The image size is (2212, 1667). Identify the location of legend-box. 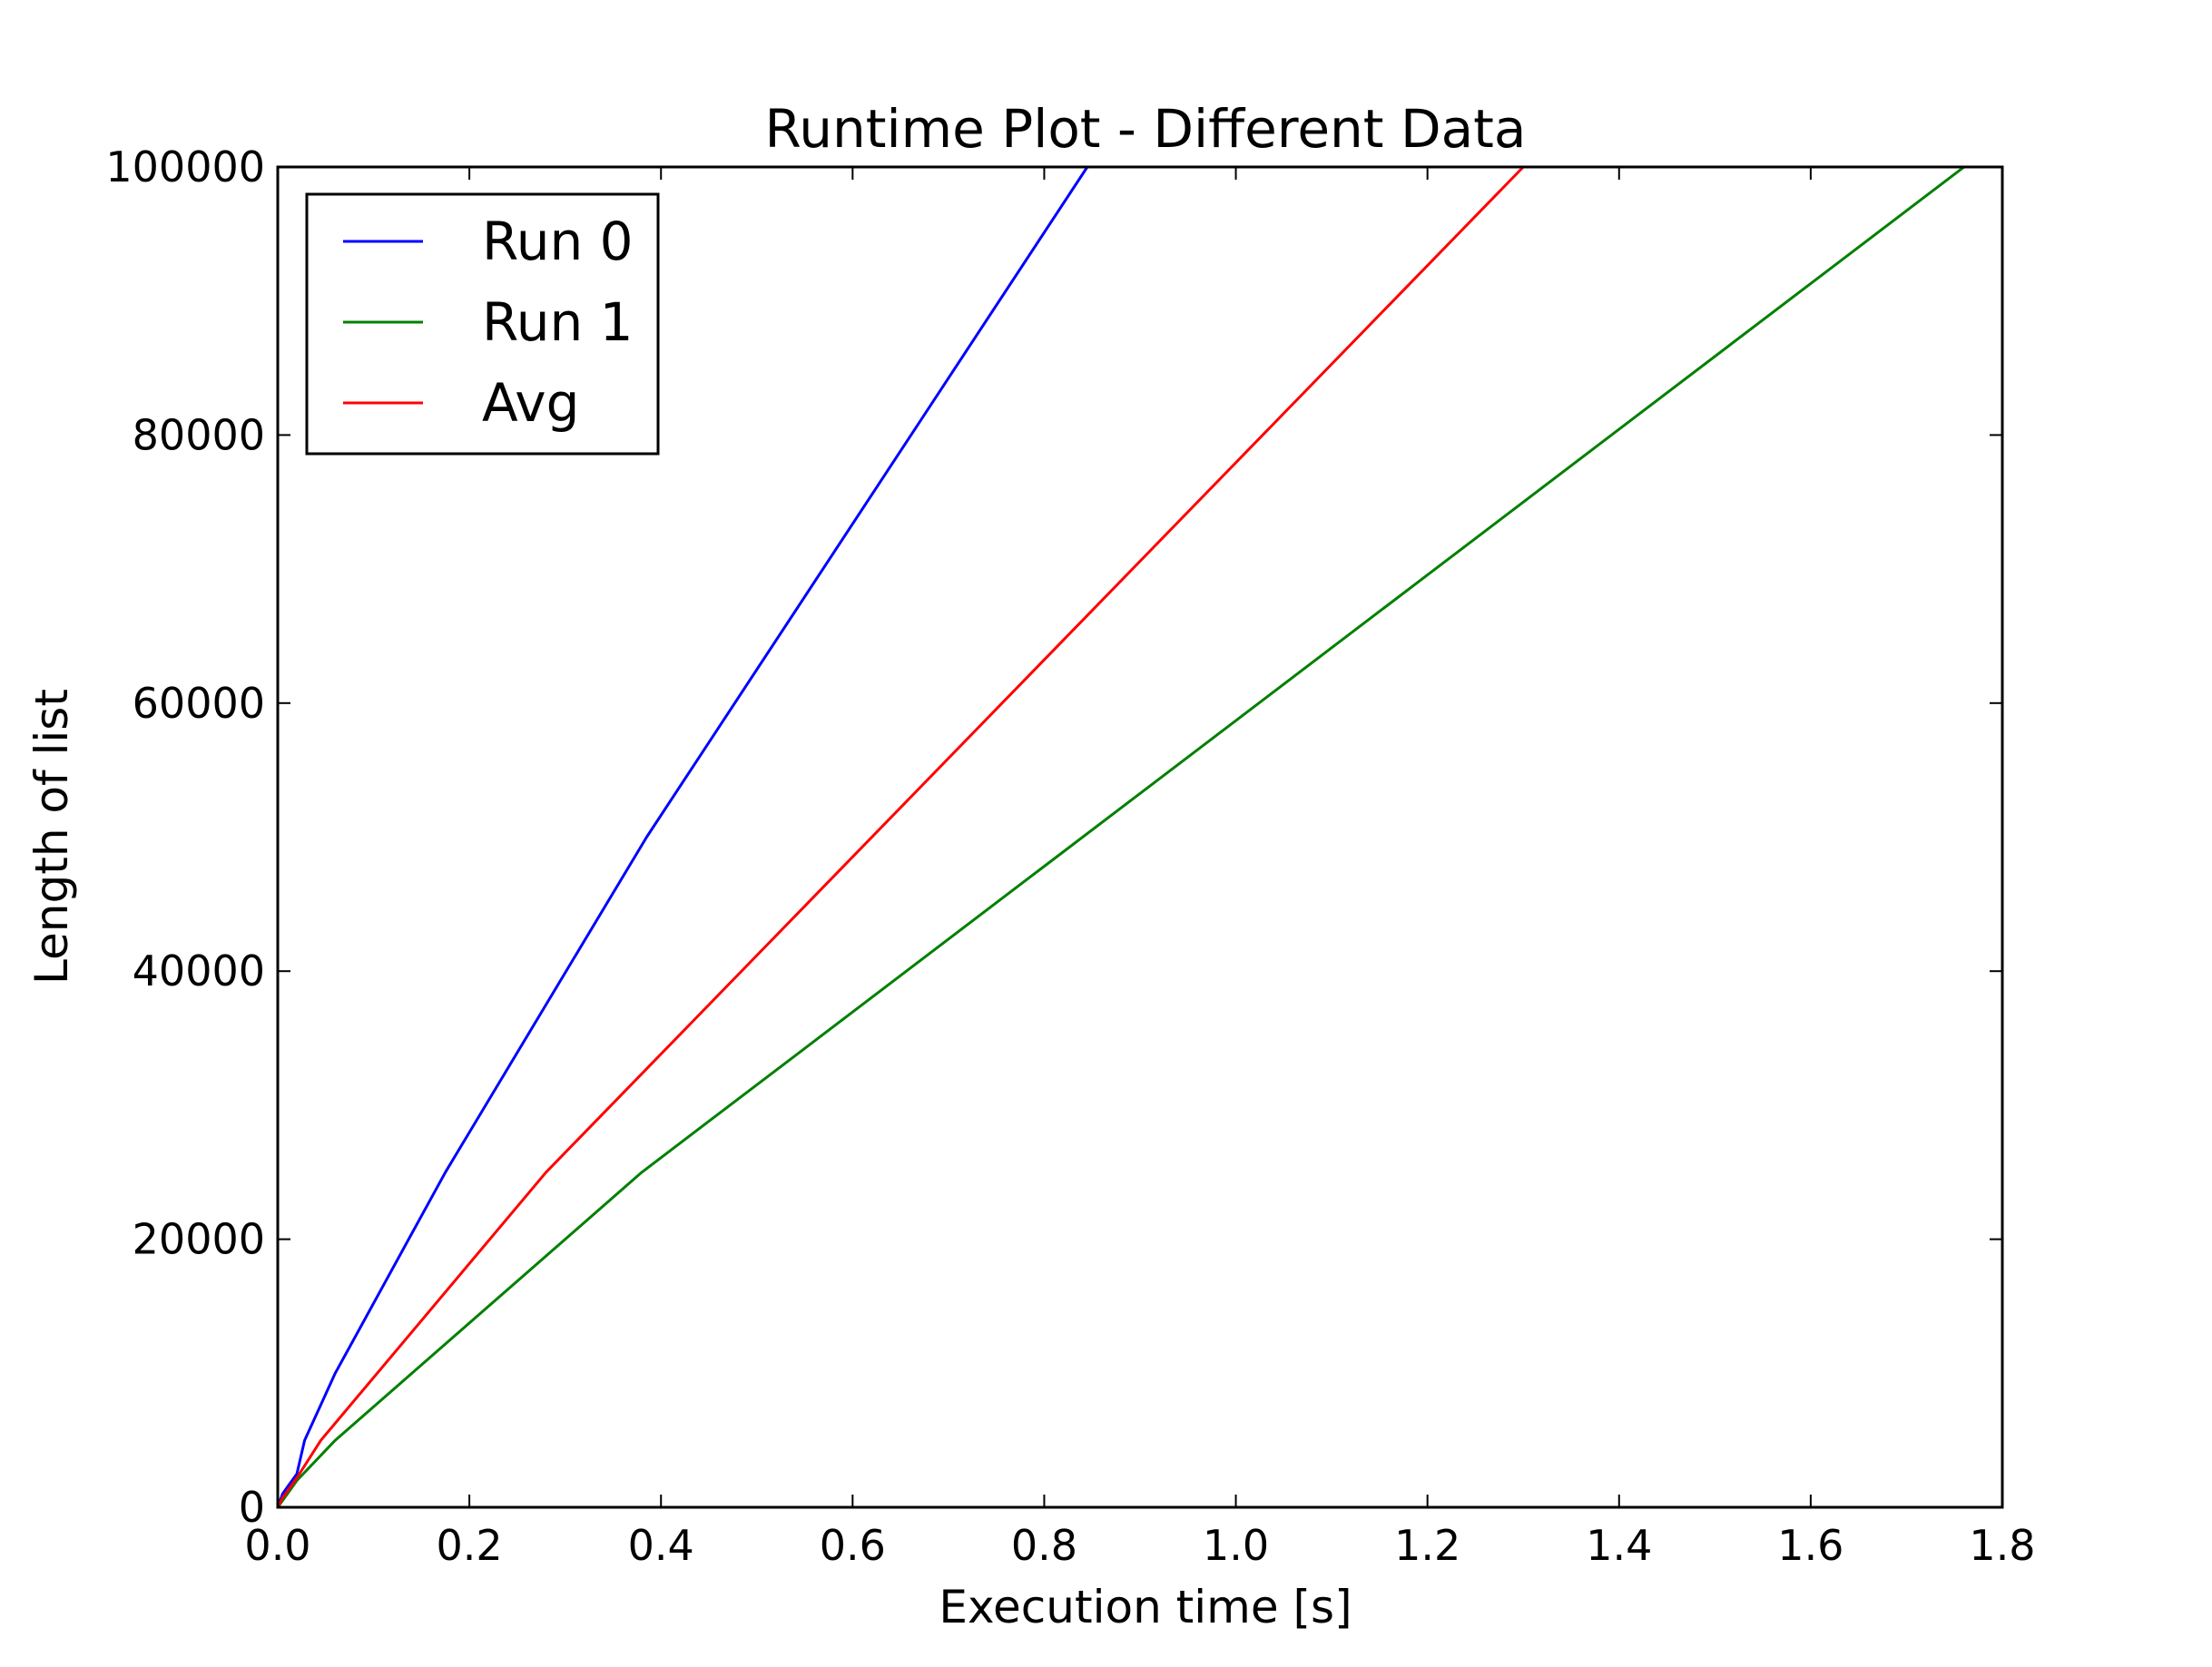
(482, 324).